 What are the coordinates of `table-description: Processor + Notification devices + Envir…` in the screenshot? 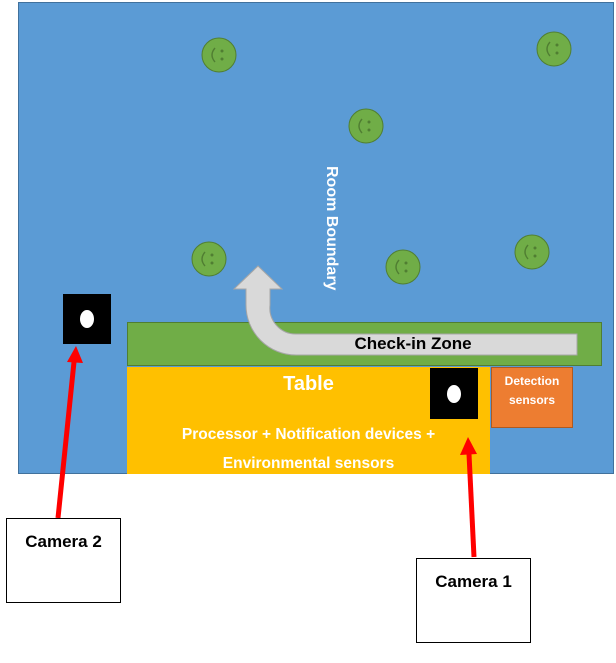 It's located at (308, 449).